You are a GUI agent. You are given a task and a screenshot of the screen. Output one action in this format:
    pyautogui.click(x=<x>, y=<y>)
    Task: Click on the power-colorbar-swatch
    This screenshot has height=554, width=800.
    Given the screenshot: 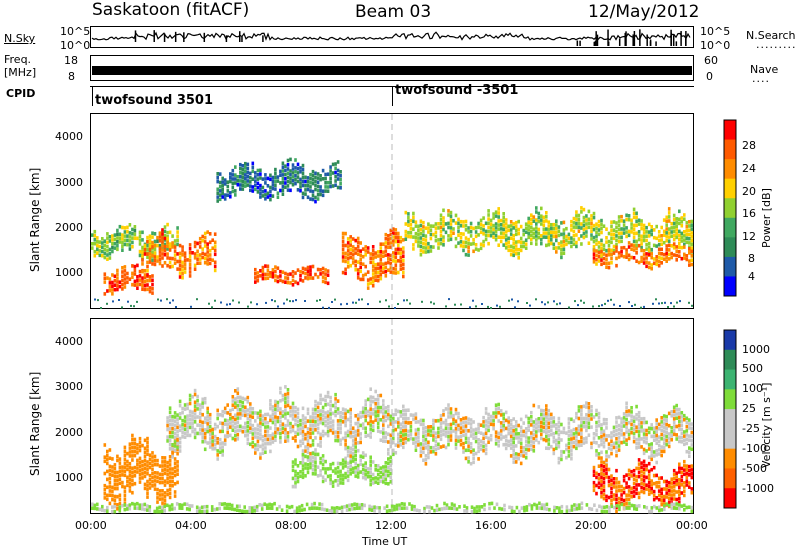 What is the action you would take?
    pyautogui.click(x=730, y=188)
    